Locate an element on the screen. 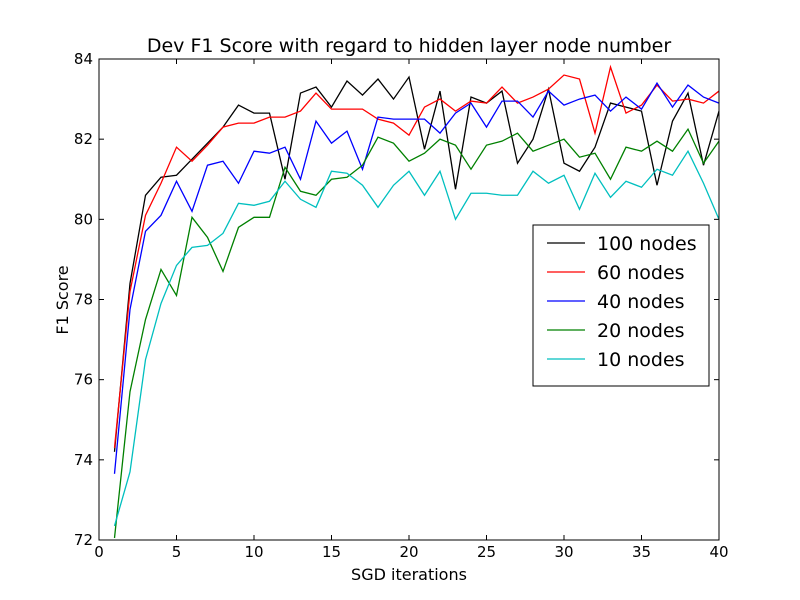 This screenshot has height=600, width=800. y-tick-label: 80 is located at coordinates (83, 219).